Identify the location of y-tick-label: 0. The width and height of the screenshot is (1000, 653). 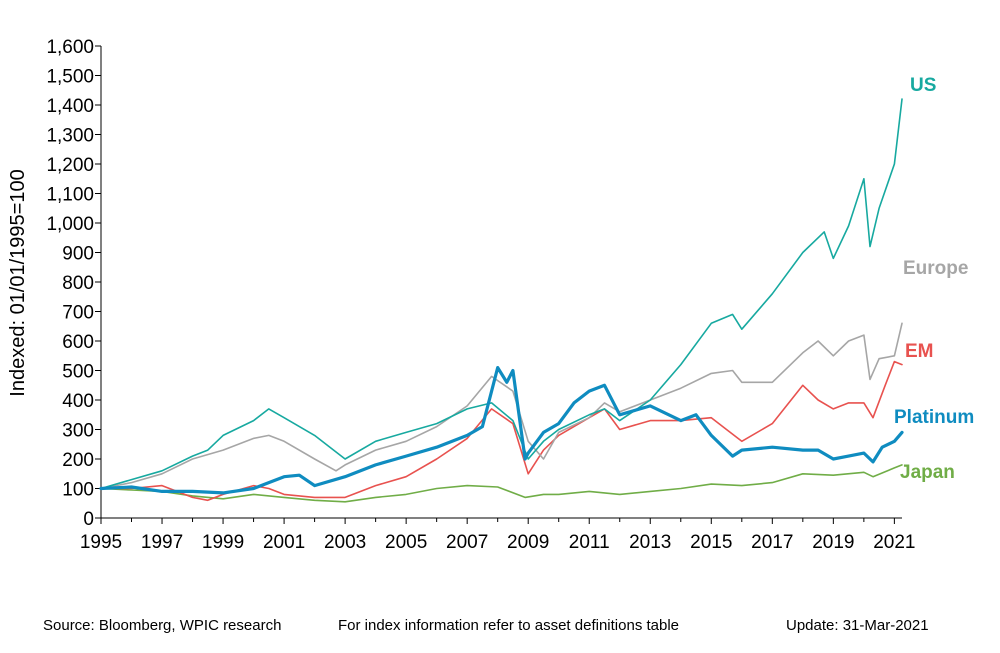
(88, 519).